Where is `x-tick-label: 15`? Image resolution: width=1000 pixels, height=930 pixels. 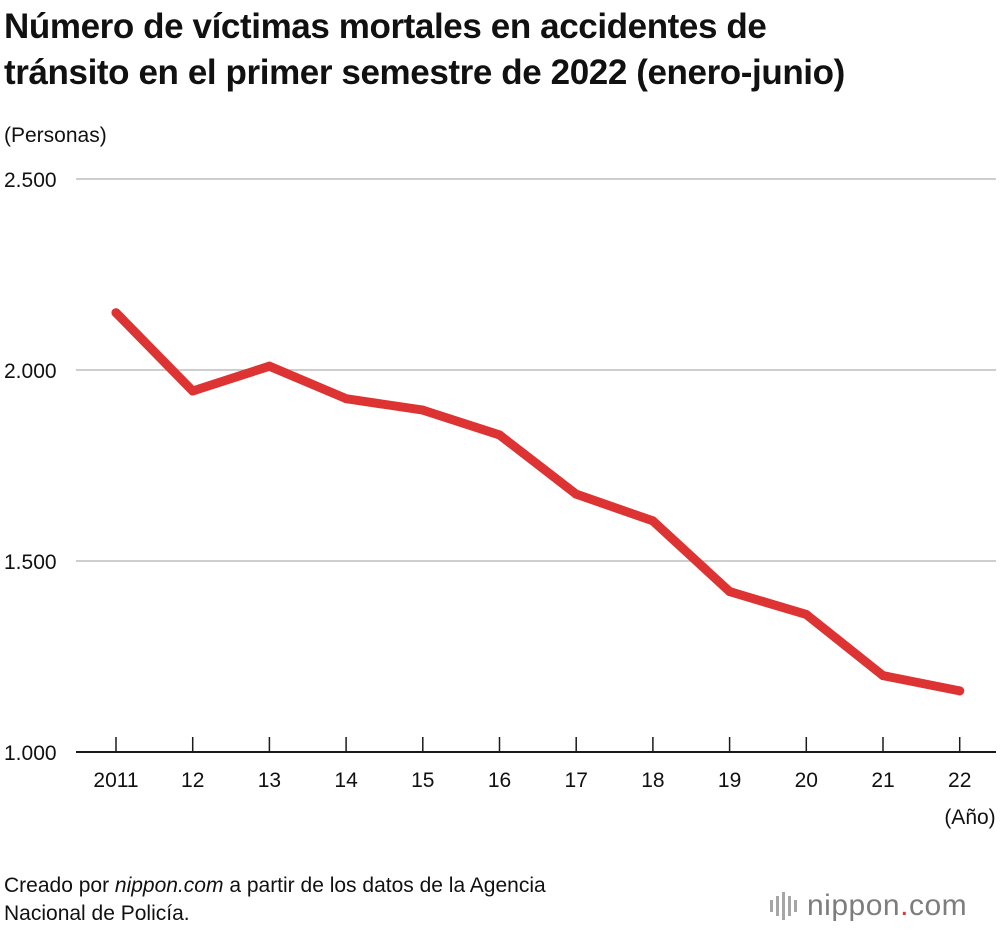
x-tick-label: 15 is located at coordinates (422, 780).